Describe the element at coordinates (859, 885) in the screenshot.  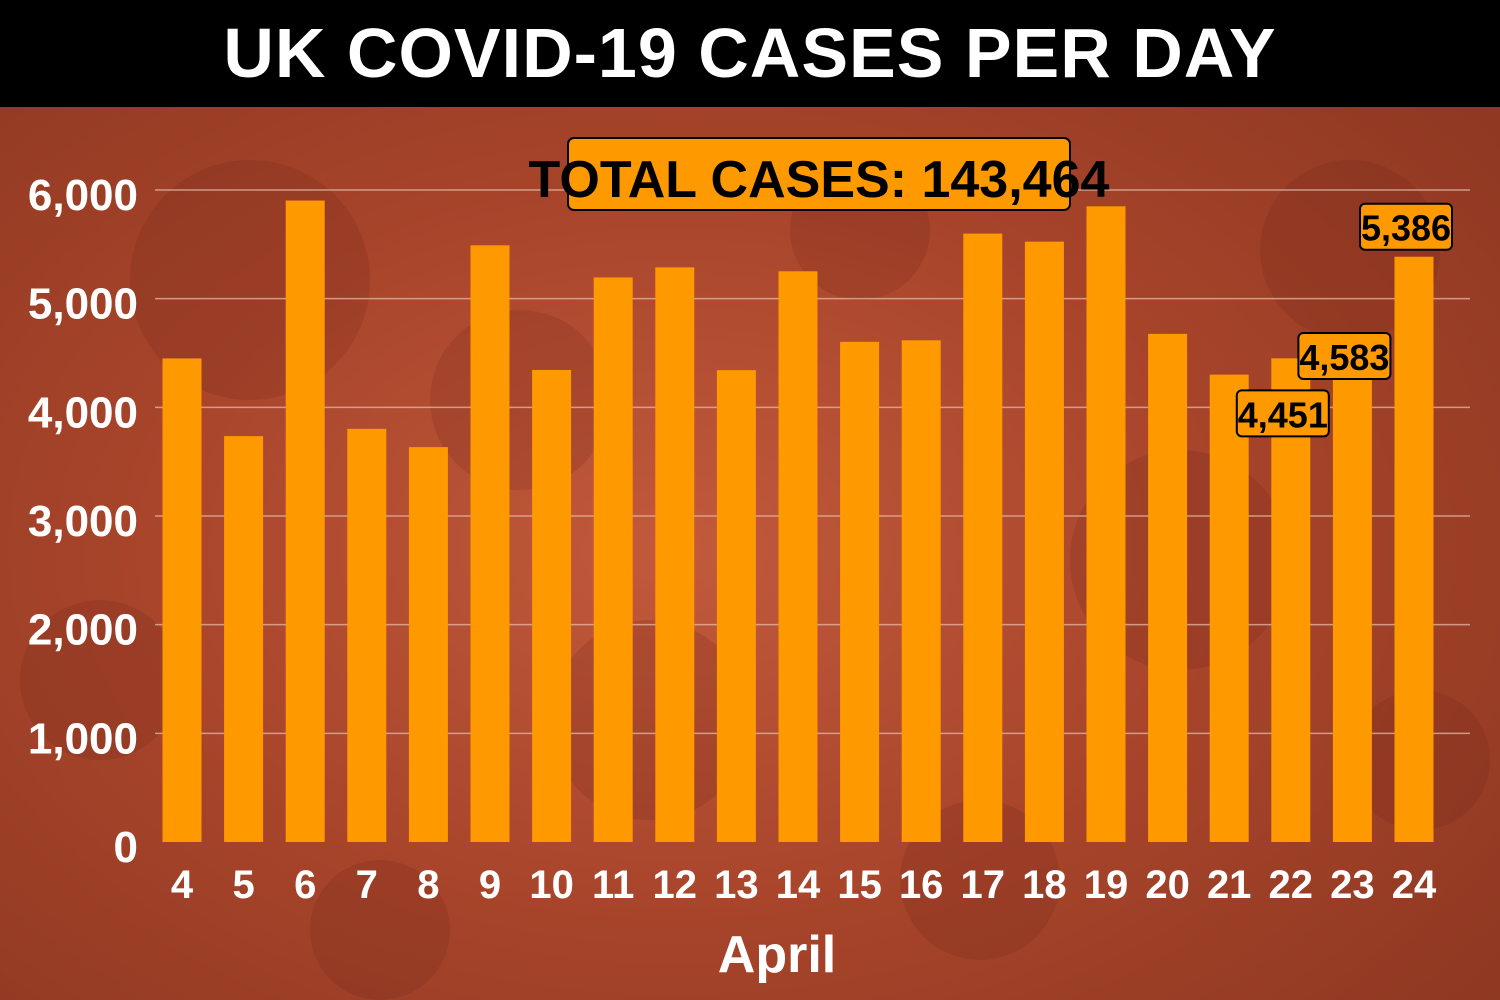
I see `x-tick-label: 15` at that location.